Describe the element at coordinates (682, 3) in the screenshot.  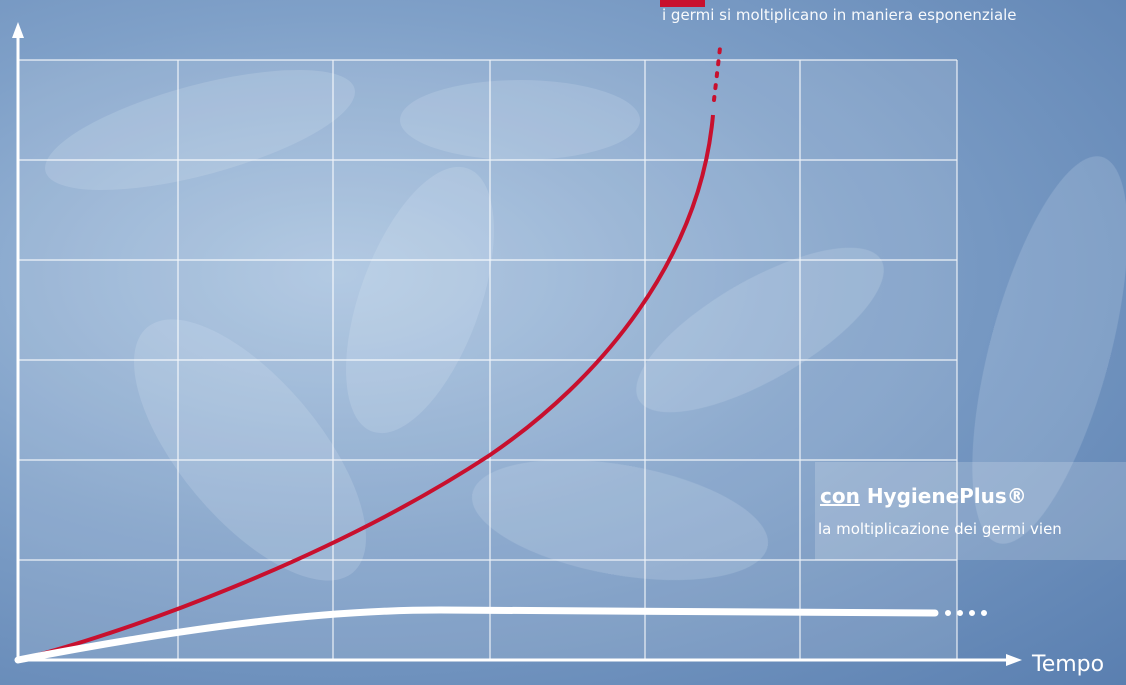
I see `top-label-mark` at that location.